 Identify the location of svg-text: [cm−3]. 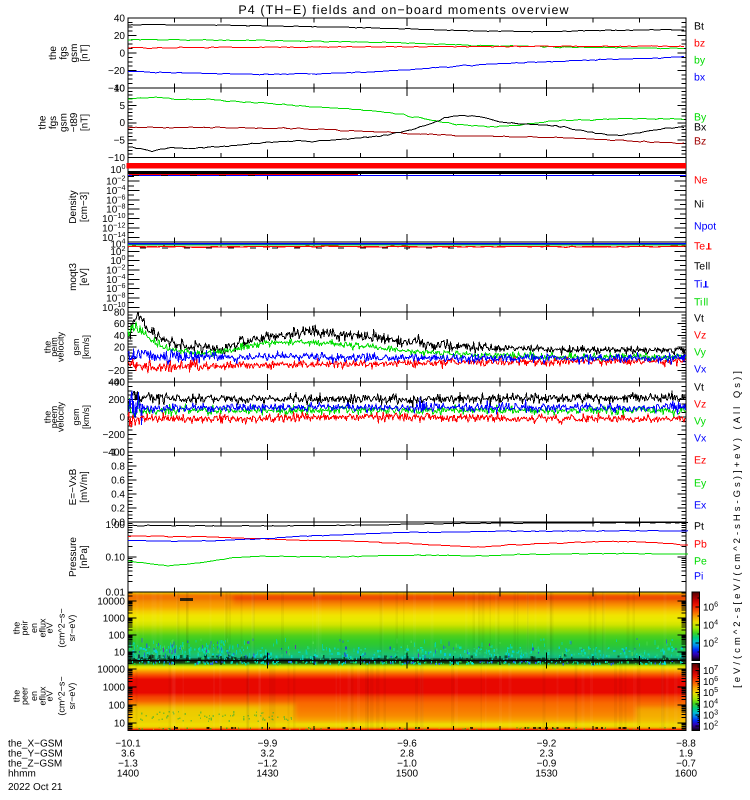
(84, 207).